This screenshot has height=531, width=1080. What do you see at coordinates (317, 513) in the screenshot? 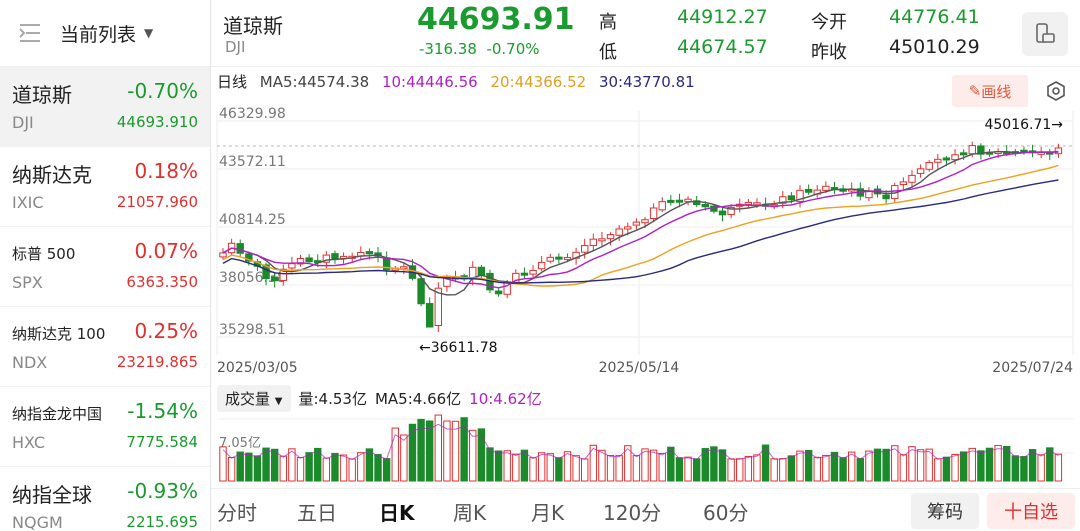
I see `tab-1: 五日` at bounding box center [317, 513].